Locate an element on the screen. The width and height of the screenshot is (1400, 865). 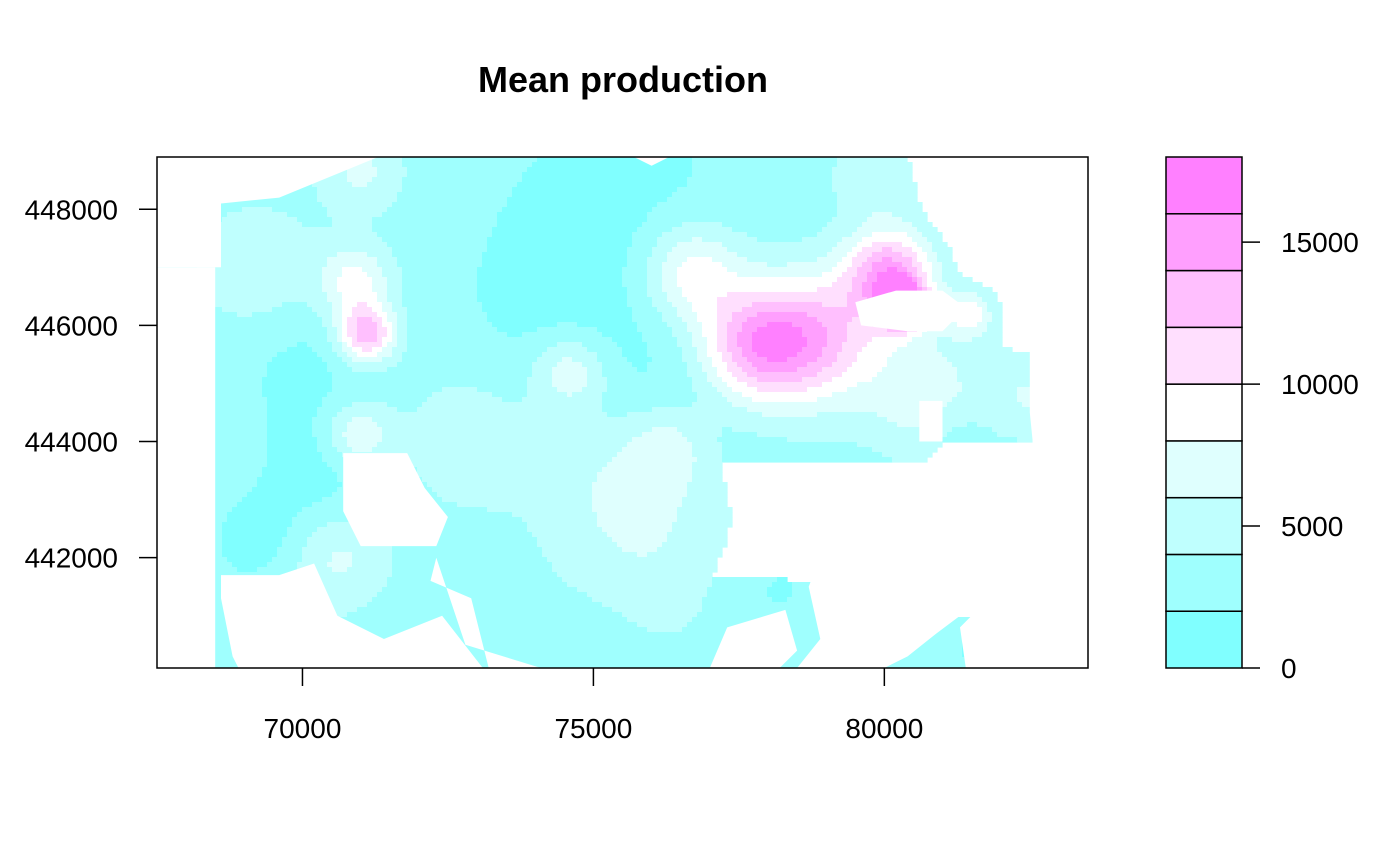
missing-data-region is located at coordinates (931, 421).